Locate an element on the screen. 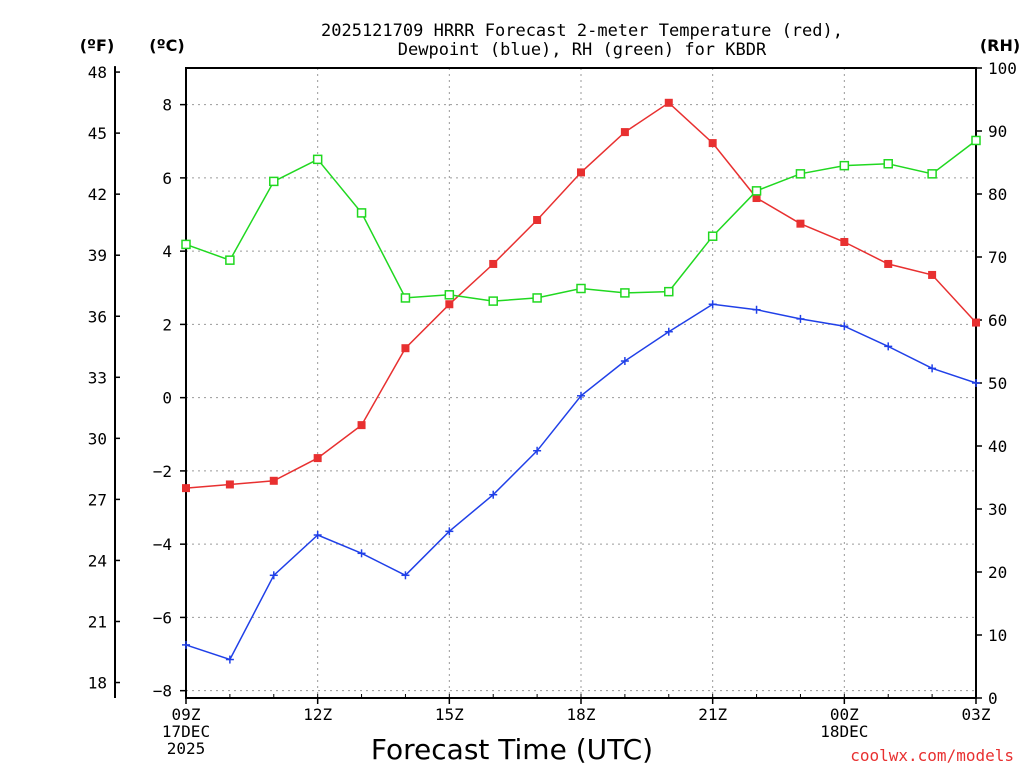 The image size is (1024, 768). rh-tick-label: 20 is located at coordinates (997, 572).